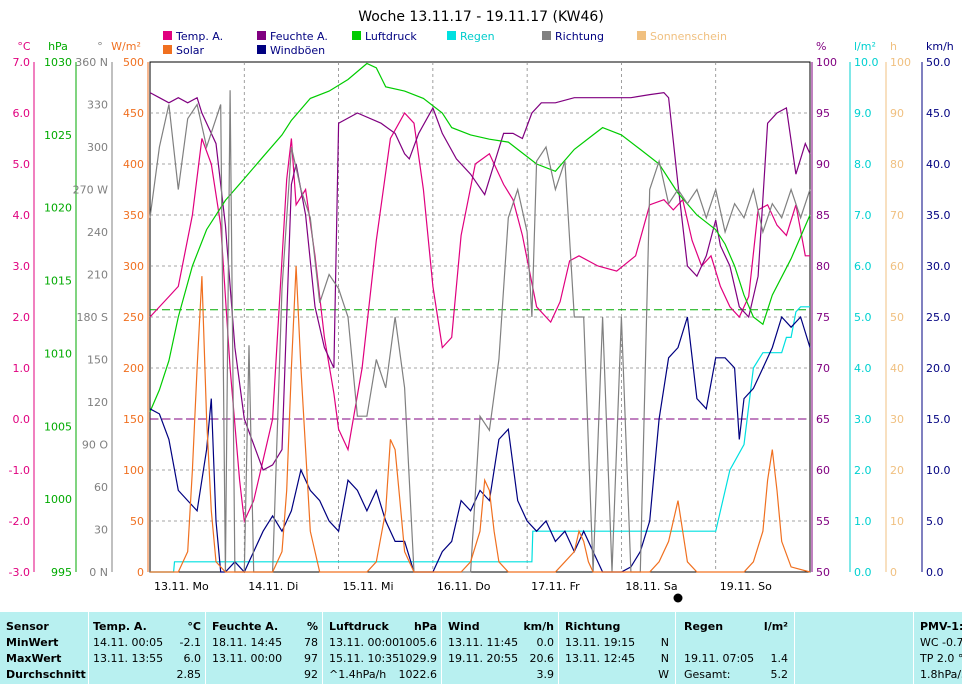 The height and width of the screenshot is (684, 962). What do you see at coordinates (58, 208) in the screenshot?
I see `axis-tick-label: 1020` at bounding box center [58, 208].